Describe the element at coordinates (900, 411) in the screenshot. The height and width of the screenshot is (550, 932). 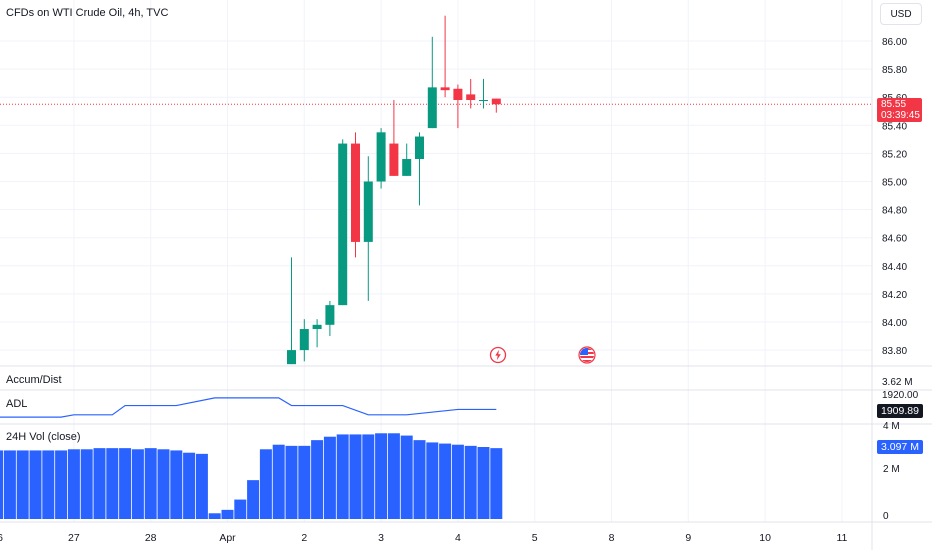
I see `adl-value-badge: 1909.89` at that location.